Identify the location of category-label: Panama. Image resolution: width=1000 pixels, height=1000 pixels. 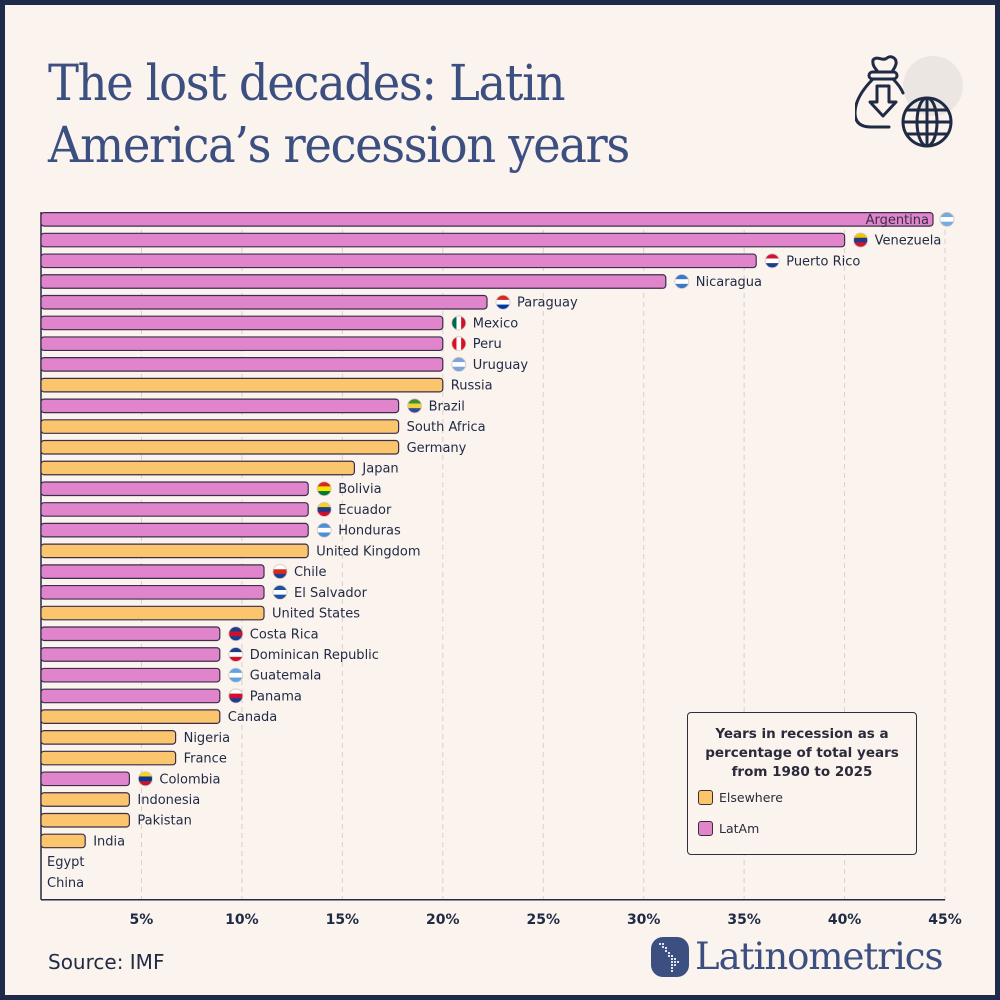
(276, 696).